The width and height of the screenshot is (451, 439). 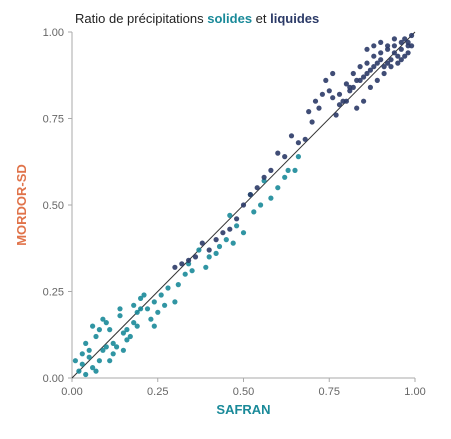 I want to click on y-tick-label: 1.00, so click(x=53, y=33).